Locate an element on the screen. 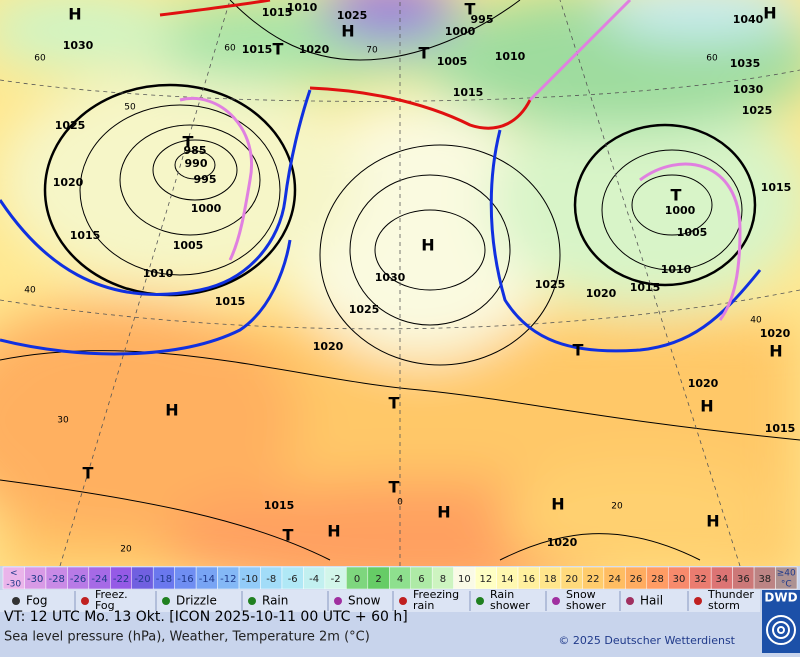  logo-spiral is located at coordinates (781, 630).